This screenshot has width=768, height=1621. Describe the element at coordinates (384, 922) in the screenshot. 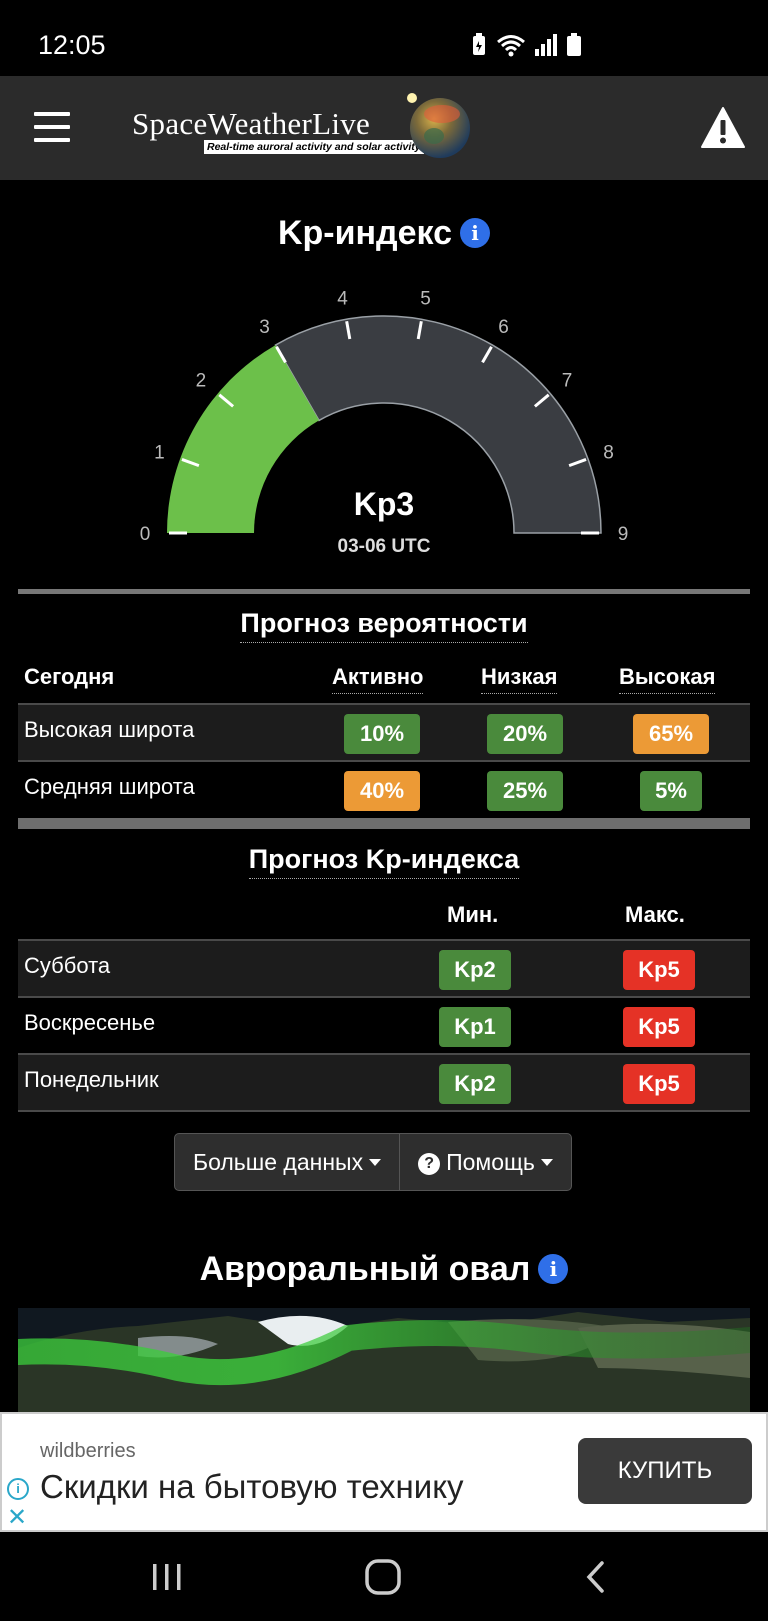

I see `kp-forecast-header: Мин. Макс.` at that location.